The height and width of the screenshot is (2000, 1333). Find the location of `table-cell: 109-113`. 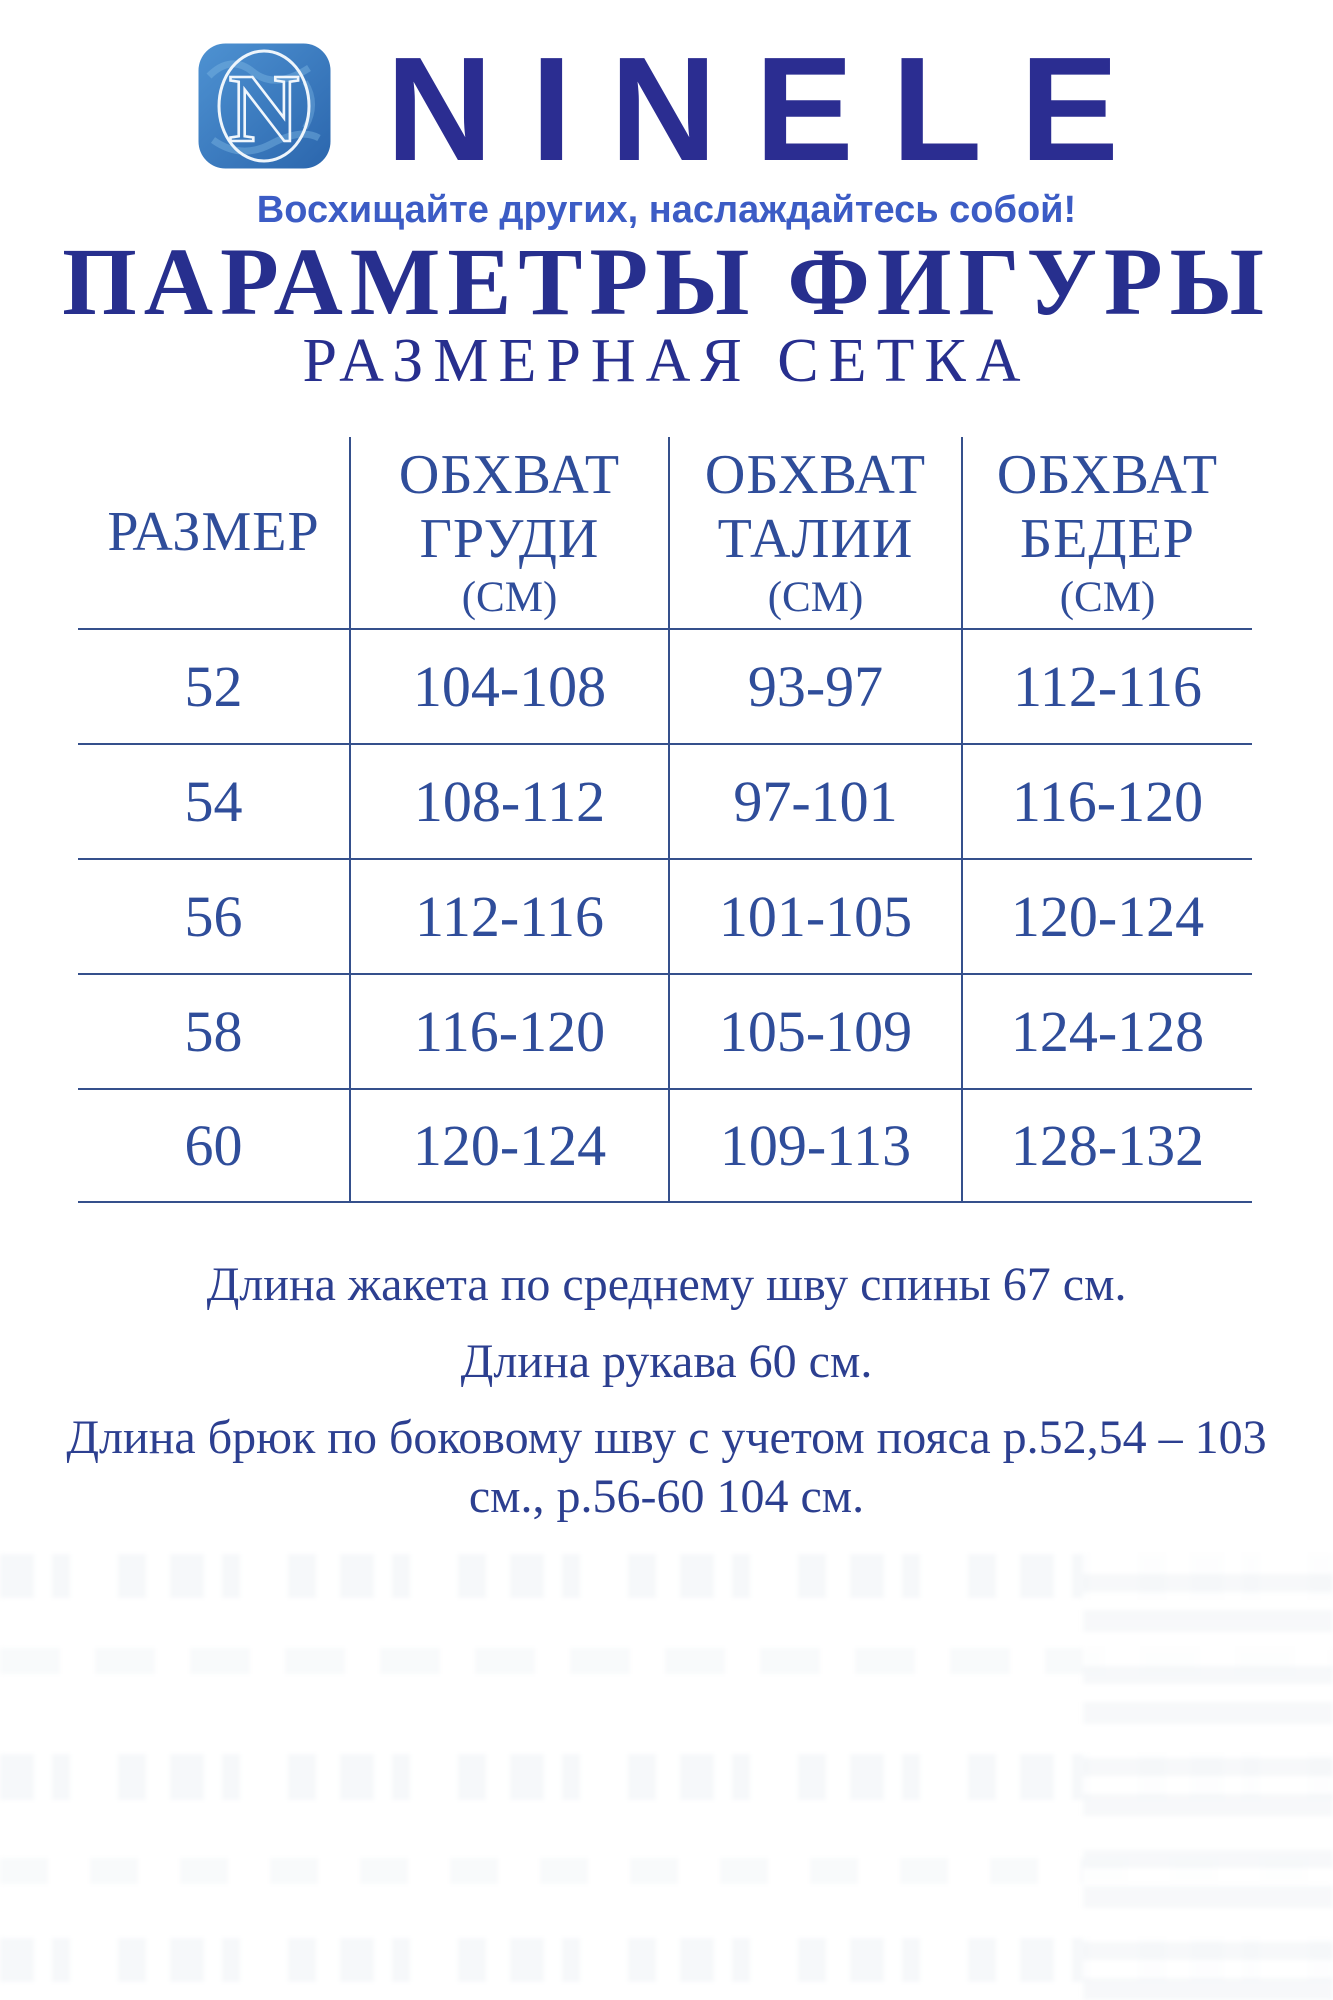

table-cell: 109-113 is located at coordinates (814, 1145).